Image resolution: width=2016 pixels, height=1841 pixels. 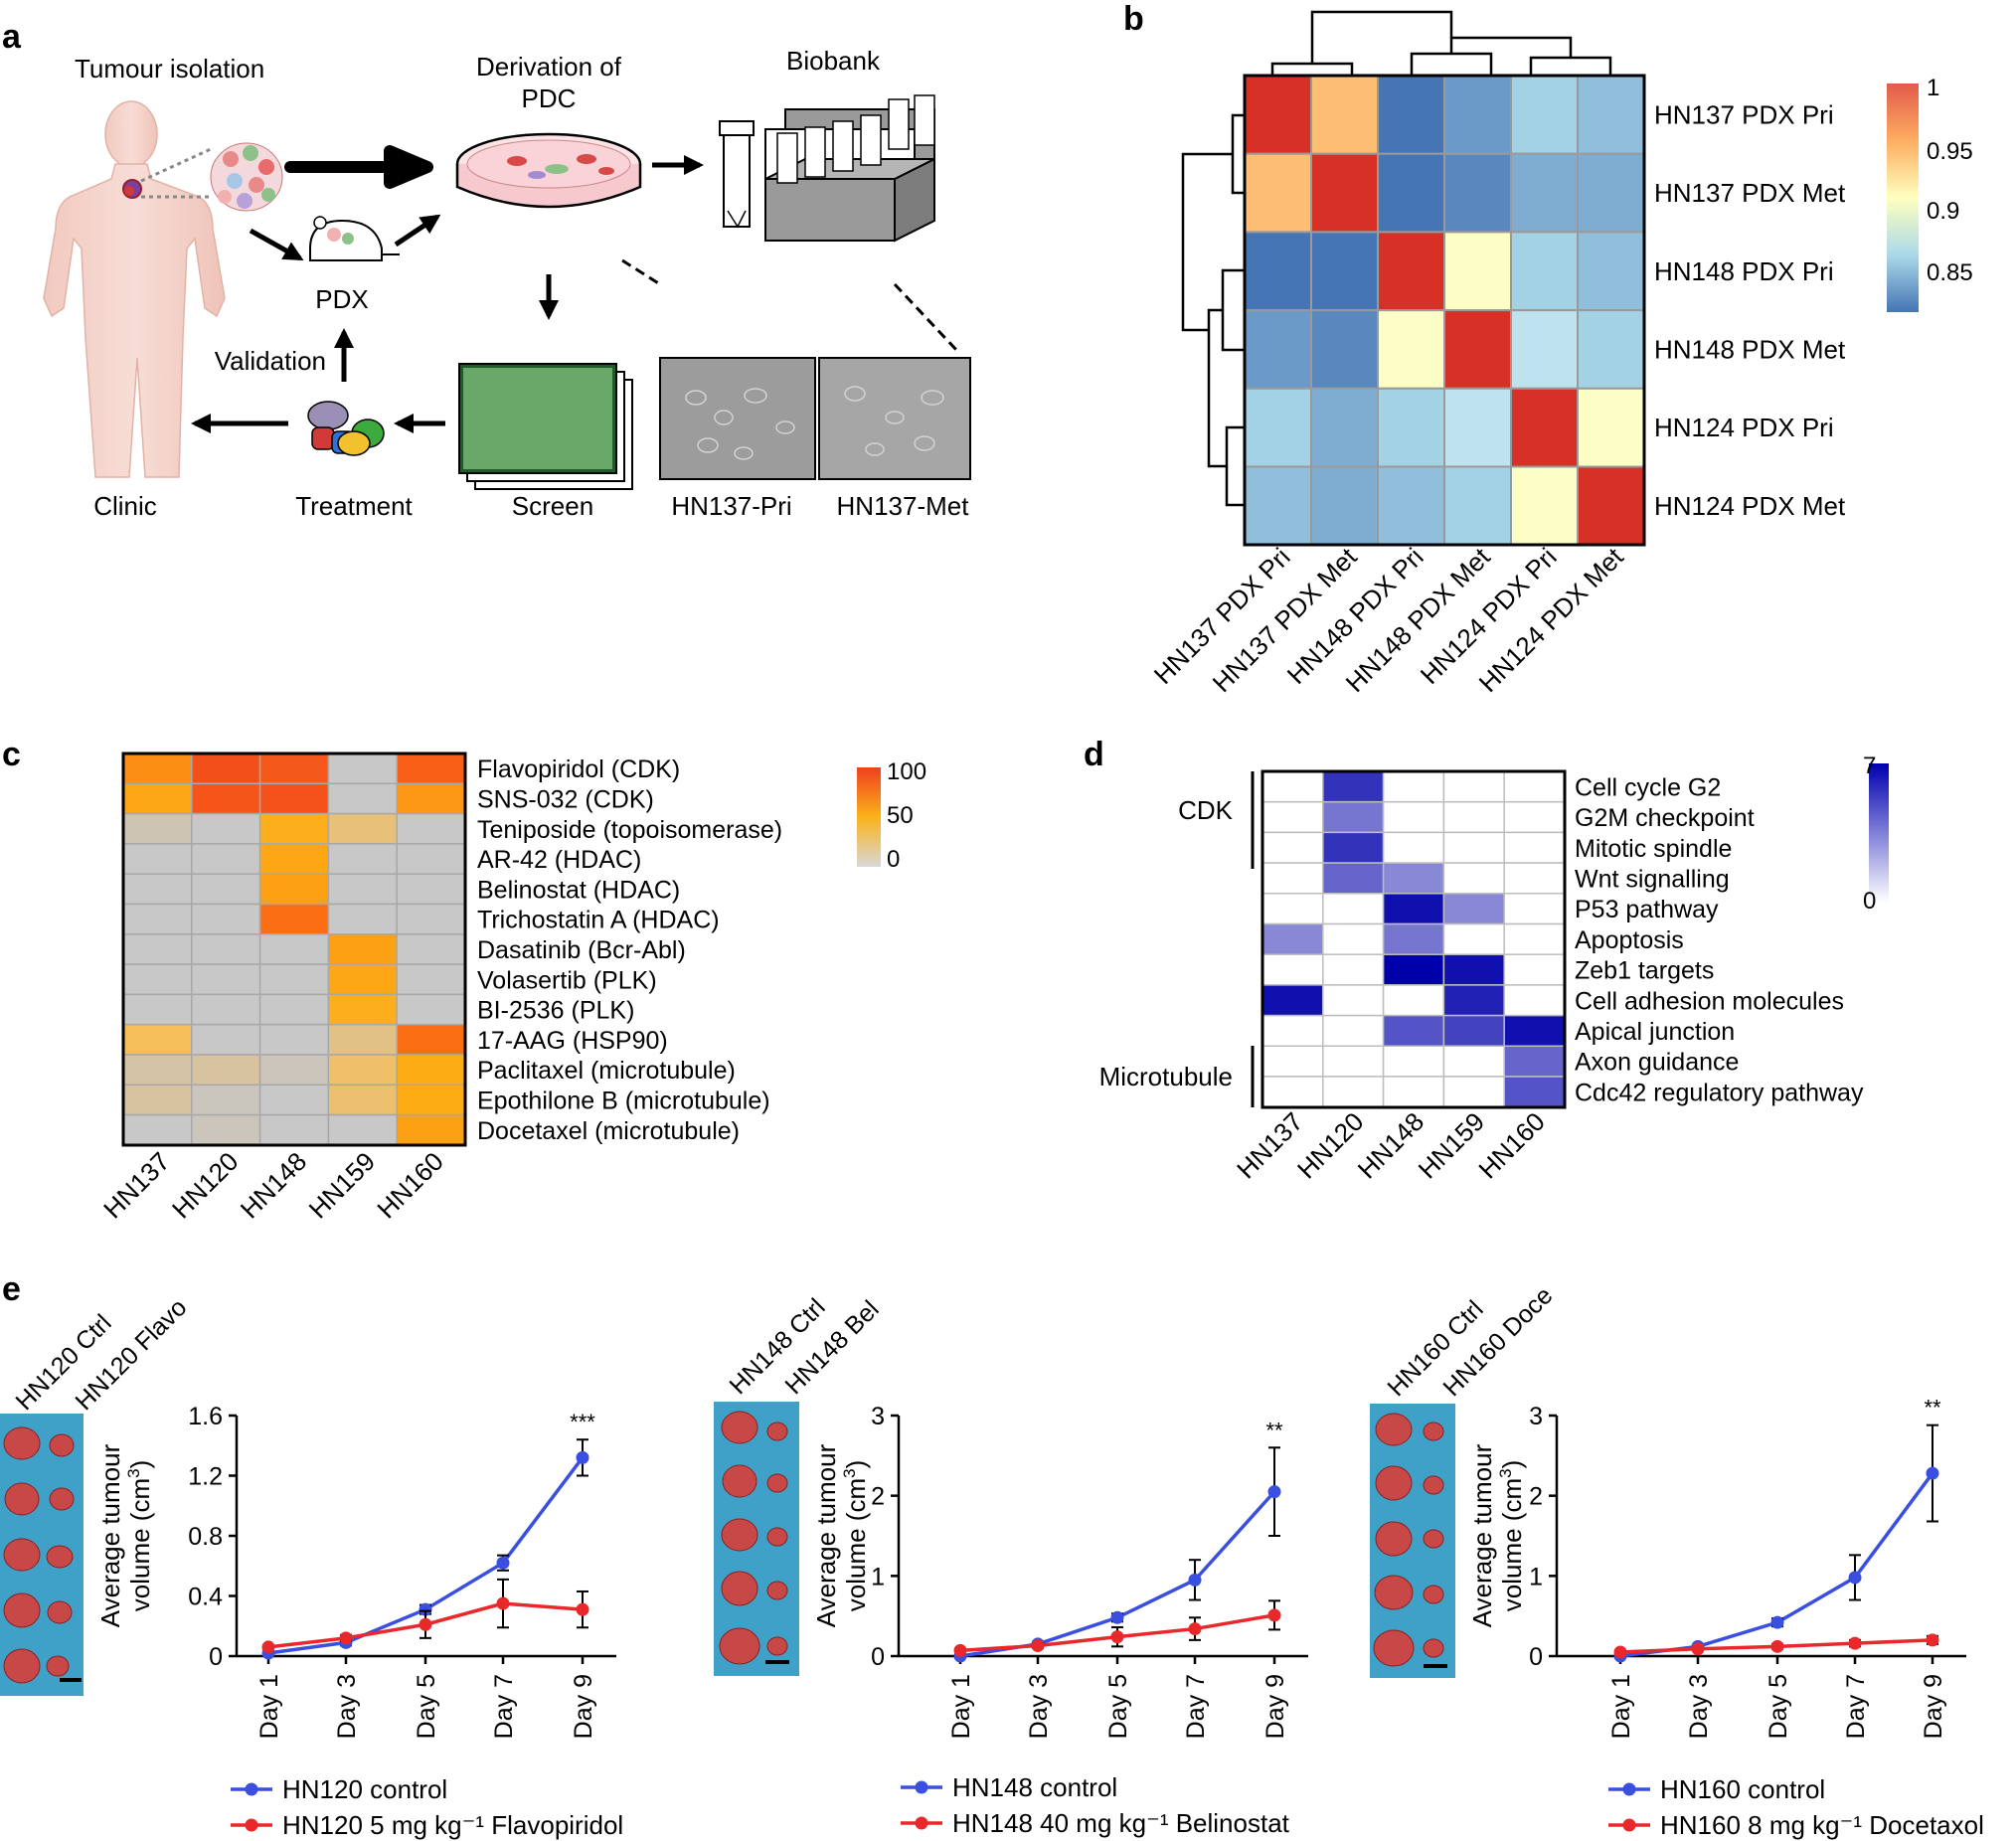 I want to click on label-biobank: Biobank, so click(x=833, y=61).